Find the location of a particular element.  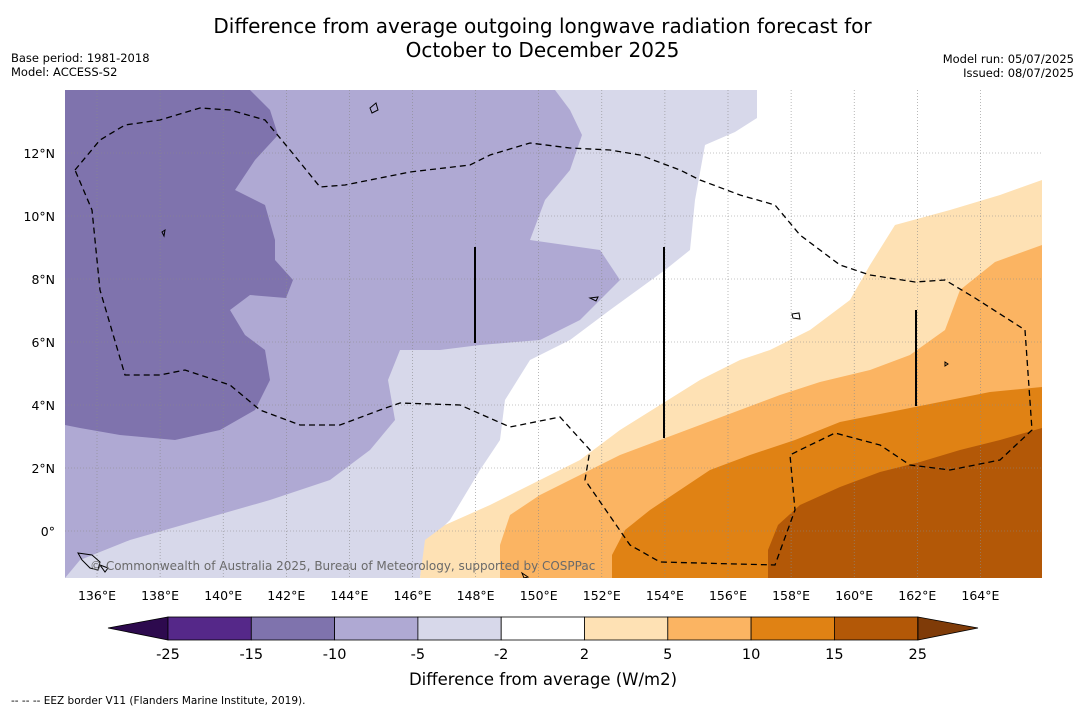

colorbar-label: Difference from average (W/m2) is located at coordinates (543, 679).